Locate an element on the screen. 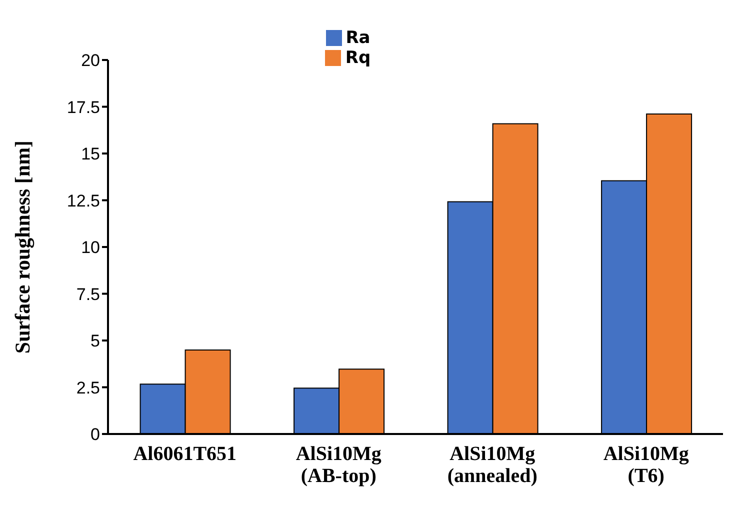 This screenshot has width=741, height=510. y-axis-title: Surface roughness [nm] is located at coordinates (22, 247).